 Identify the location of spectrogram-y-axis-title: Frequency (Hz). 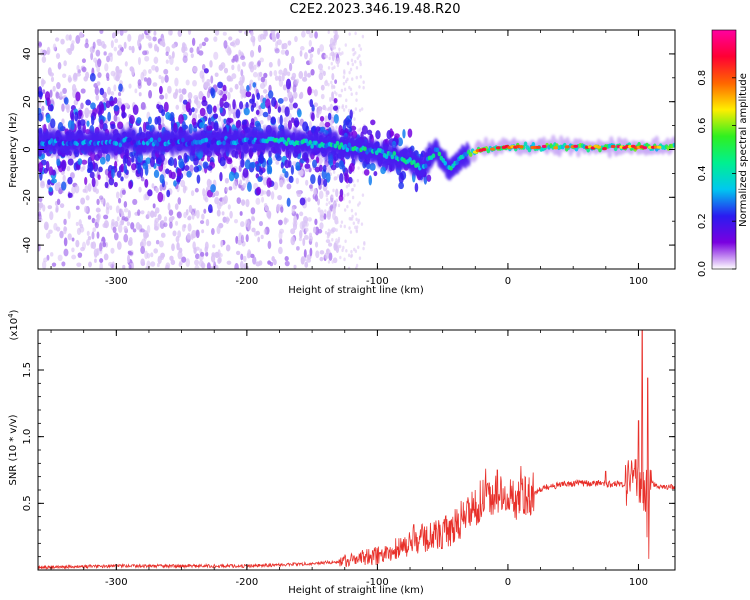
(13, 150).